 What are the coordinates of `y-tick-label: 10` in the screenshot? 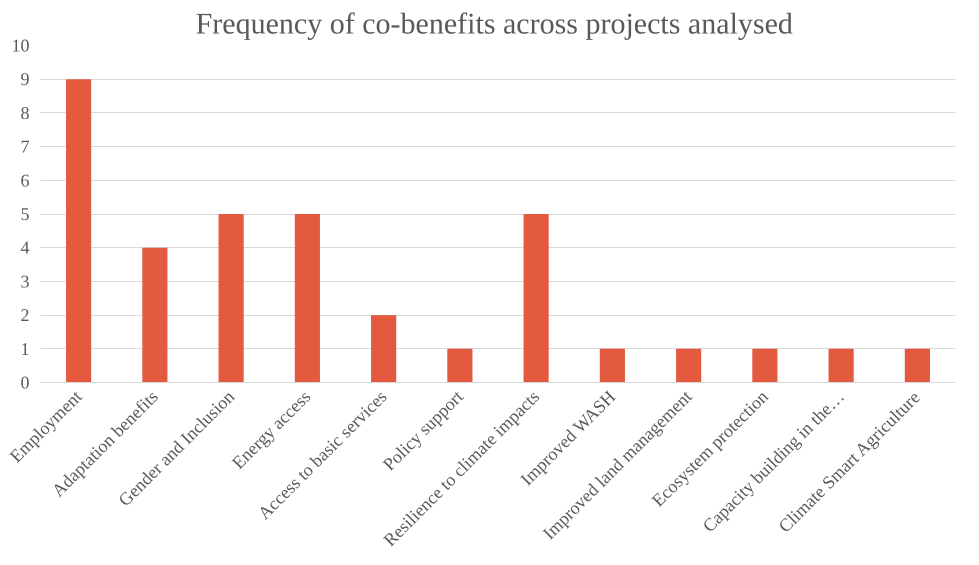 It's located at (21, 46).